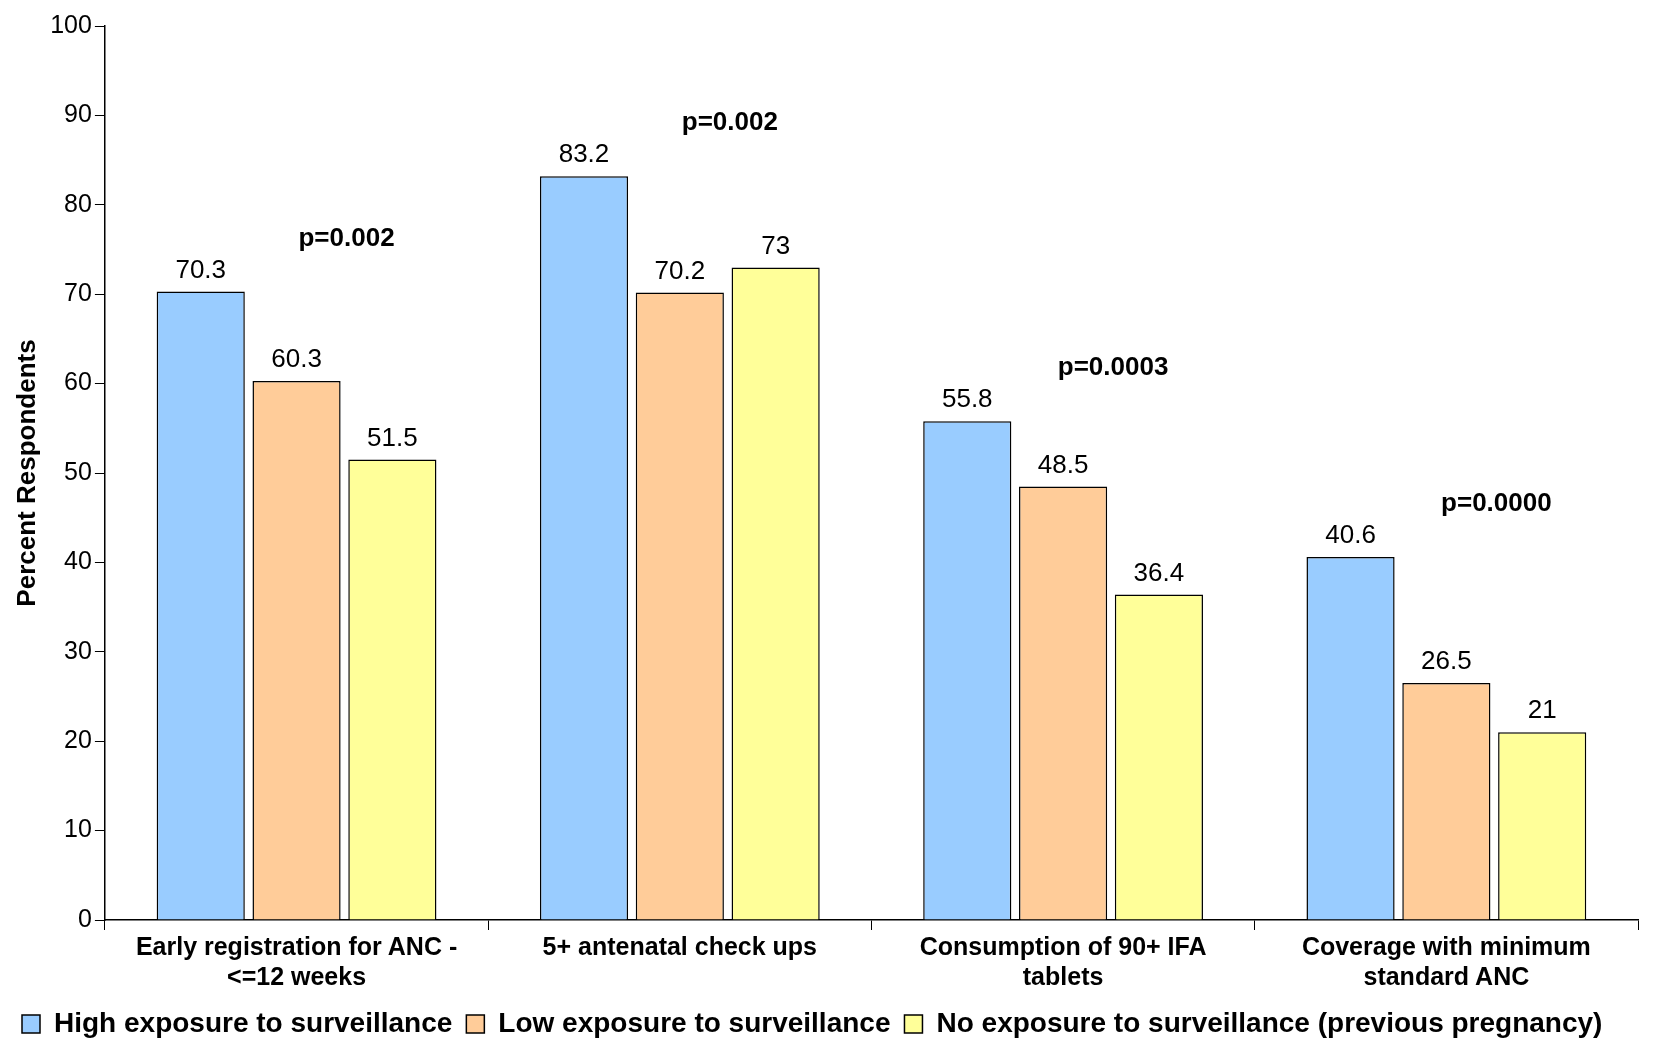 The width and height of the screenshot is (1662, 1060). I want to click on y-tick-label: 0, so click(85, 917).